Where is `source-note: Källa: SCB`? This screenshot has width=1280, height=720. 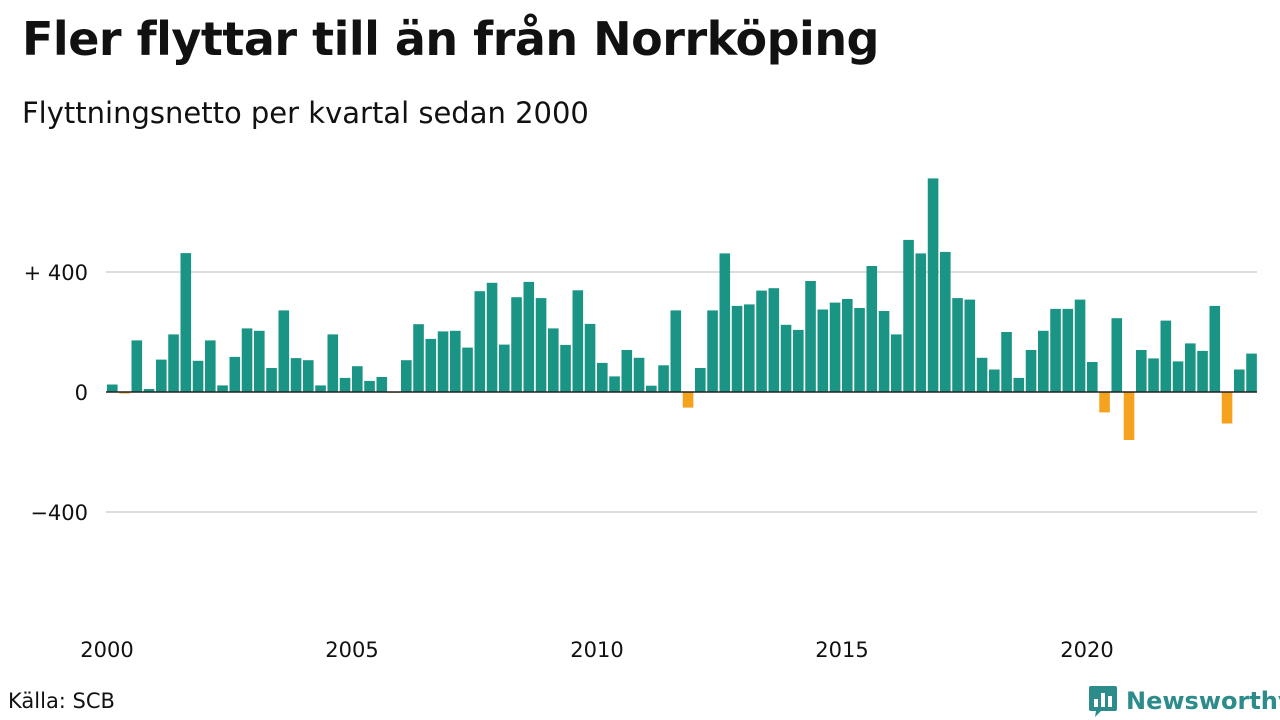 source-note: Källa: SCB is located at coordinates (61, 701).